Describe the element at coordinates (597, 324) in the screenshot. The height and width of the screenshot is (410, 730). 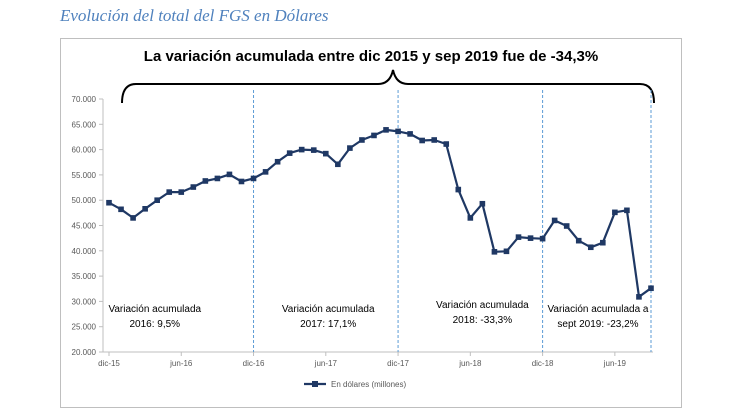
I see `annotation-line2: sept 2019: -23,2%` at that location.